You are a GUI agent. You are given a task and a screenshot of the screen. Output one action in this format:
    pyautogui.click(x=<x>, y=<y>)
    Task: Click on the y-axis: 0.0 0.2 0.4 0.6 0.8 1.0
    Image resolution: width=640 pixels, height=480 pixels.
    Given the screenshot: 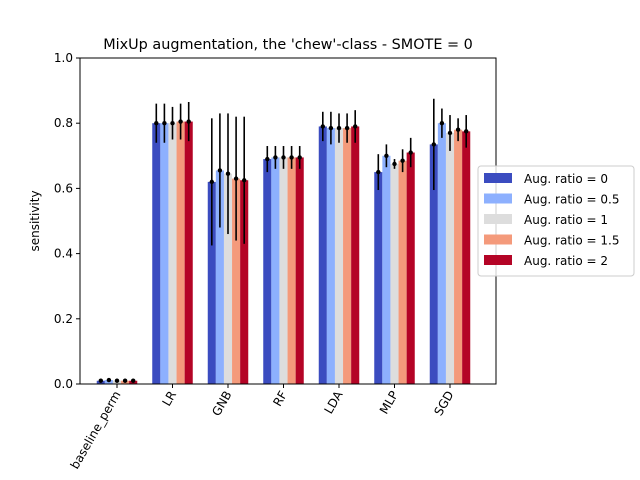 What is the action you would take?
    pyautogui.click(x=67, y=221)
    